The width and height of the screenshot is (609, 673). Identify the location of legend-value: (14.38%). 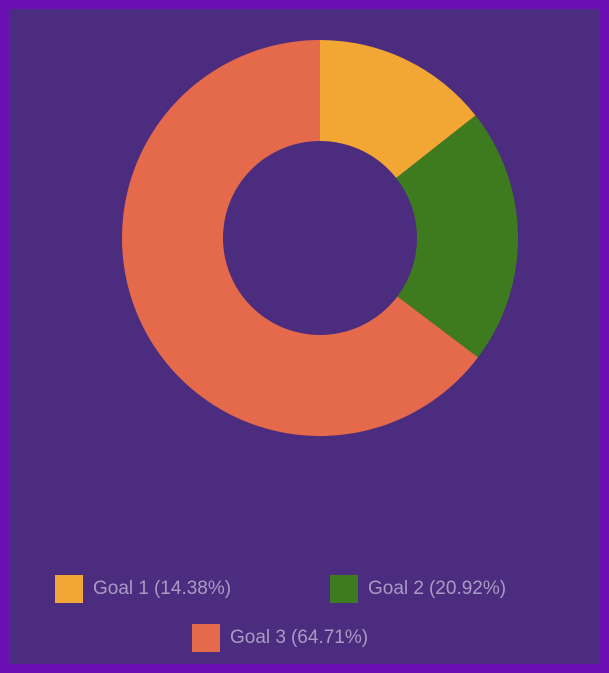
(192, 588).